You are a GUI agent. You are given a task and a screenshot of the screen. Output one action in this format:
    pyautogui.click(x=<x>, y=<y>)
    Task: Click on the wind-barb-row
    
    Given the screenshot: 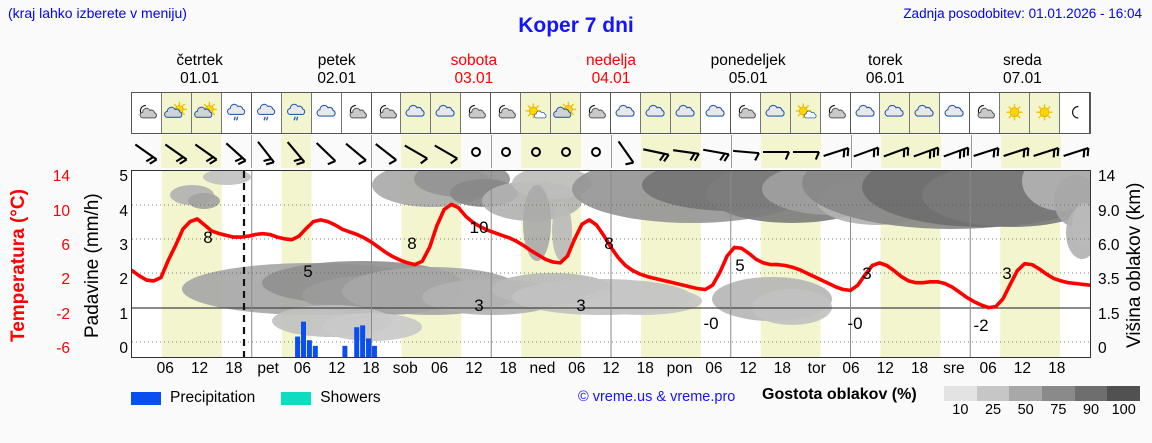 What is the action you would take?
    pyautogui.click(x=611, y=151)
    